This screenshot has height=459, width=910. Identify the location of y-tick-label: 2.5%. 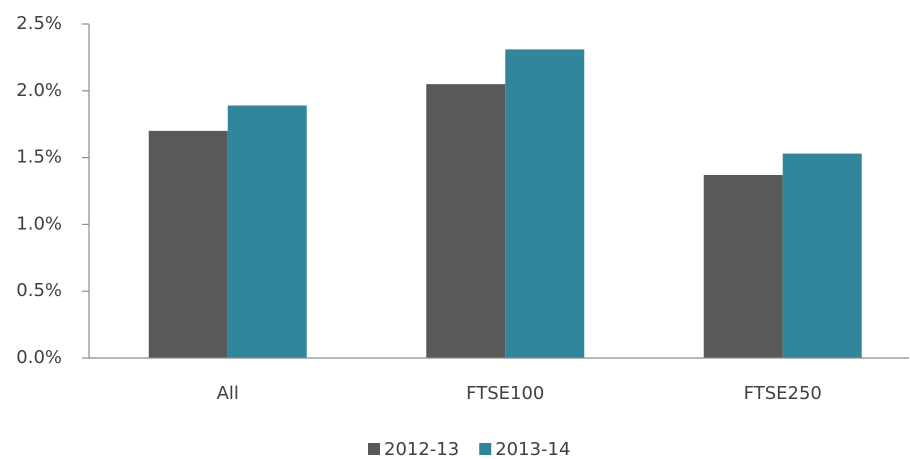
(39, 23).